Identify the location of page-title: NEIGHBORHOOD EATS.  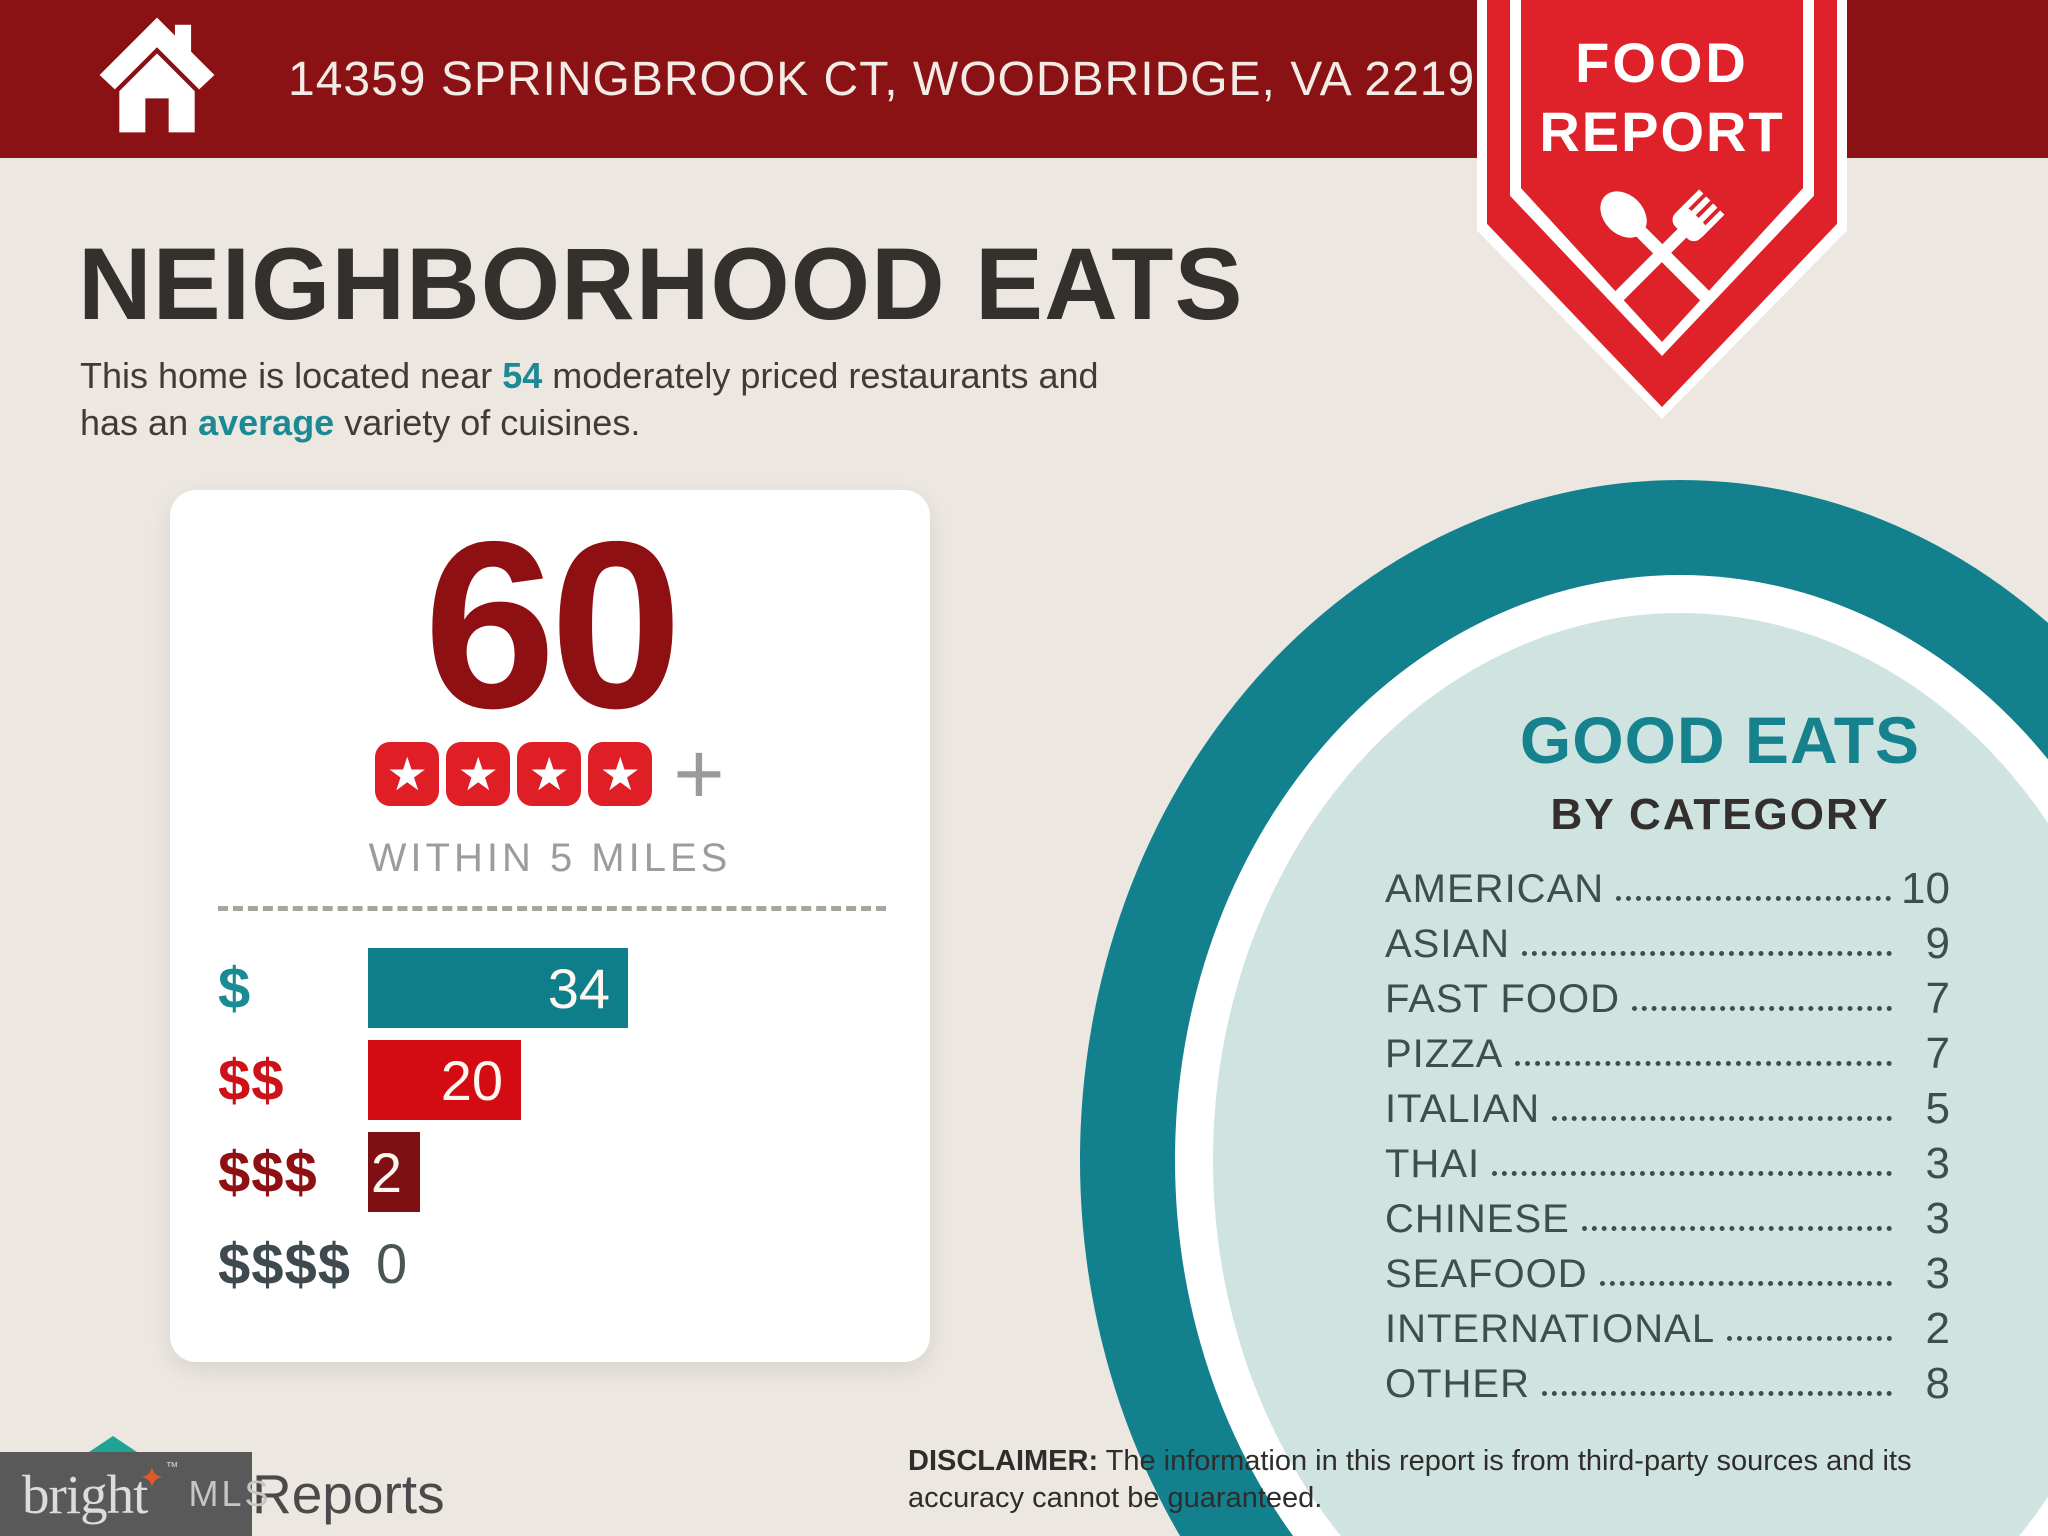
(661, 284).